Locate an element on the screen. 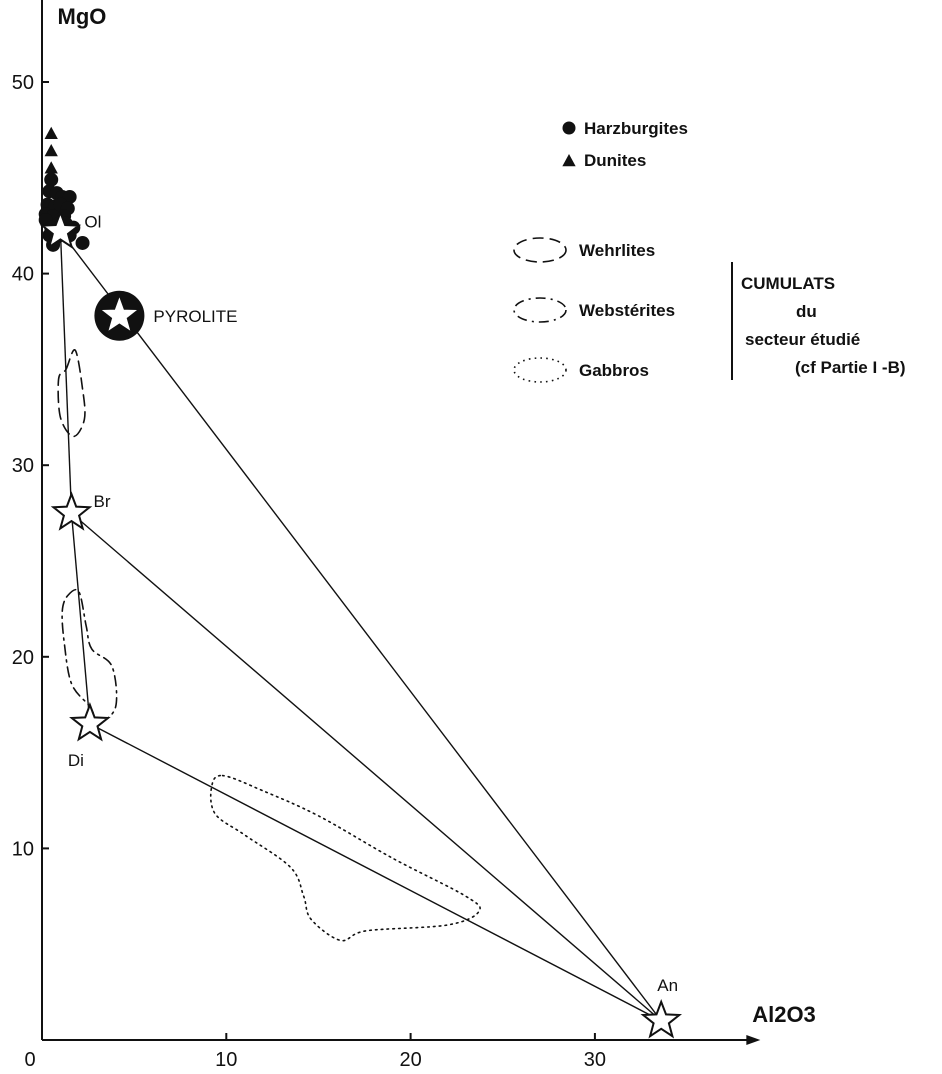  end-member-br-star is located at coordinates (71, 511).